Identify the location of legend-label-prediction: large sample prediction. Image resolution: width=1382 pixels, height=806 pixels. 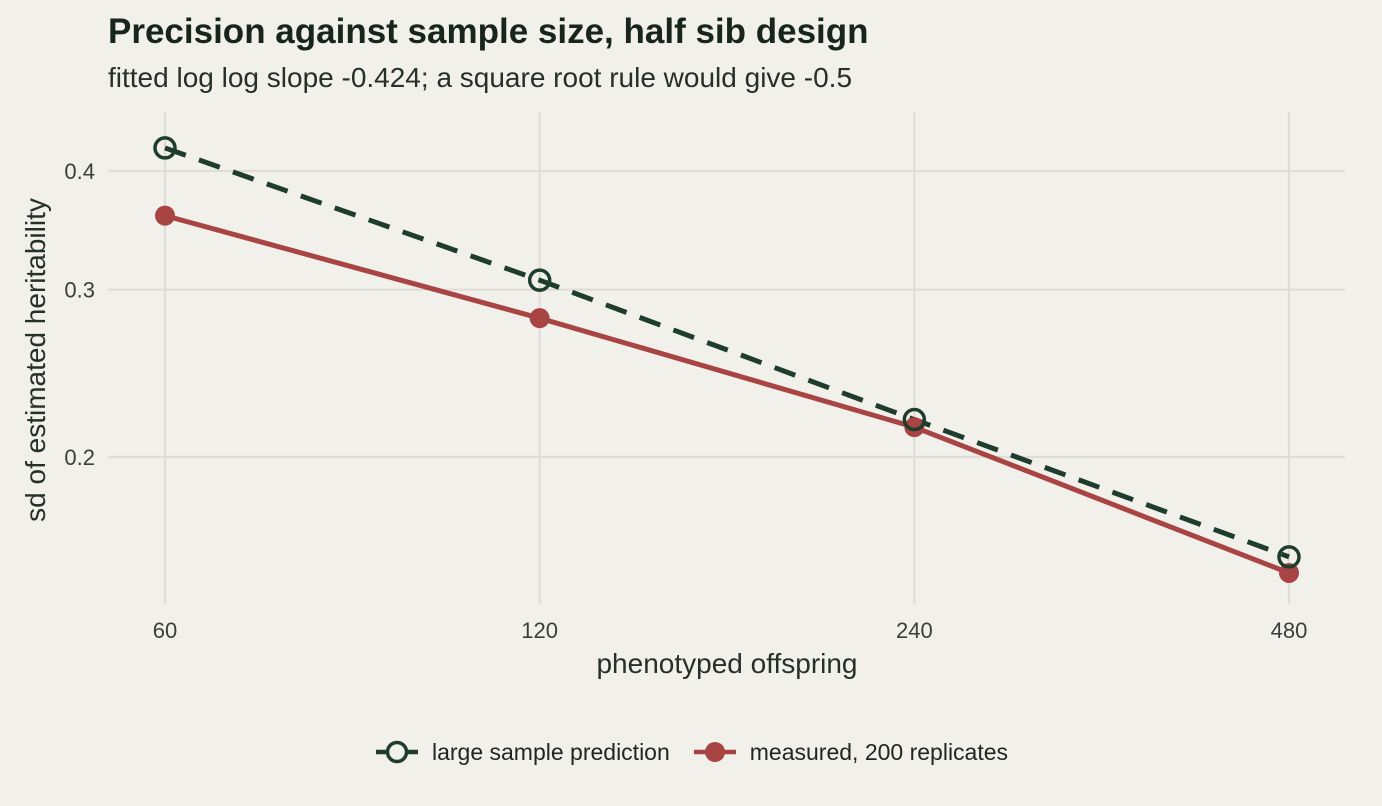
(550, 751).